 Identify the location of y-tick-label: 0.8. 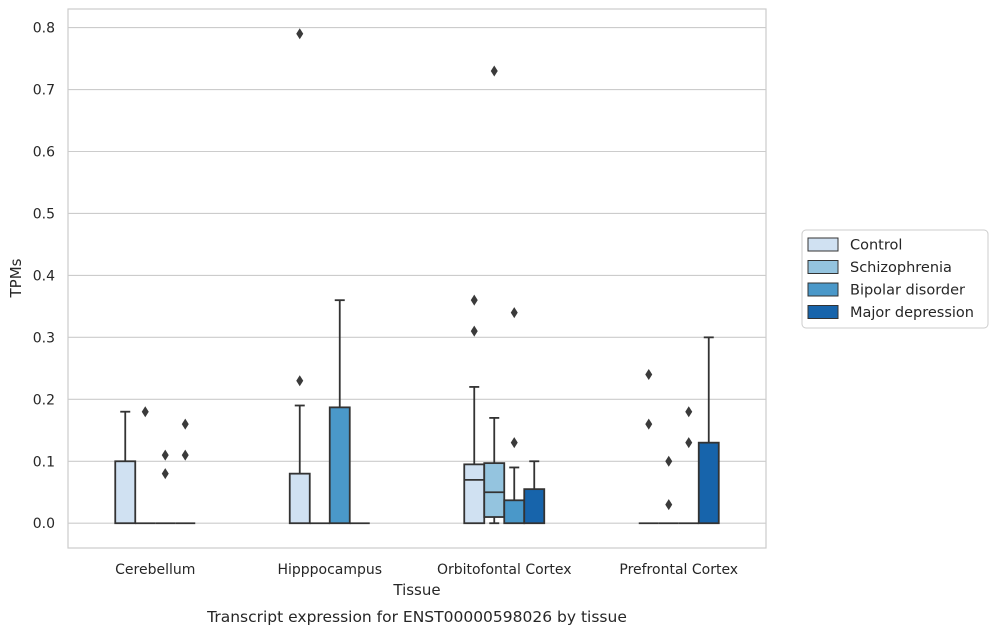
(44, 29).